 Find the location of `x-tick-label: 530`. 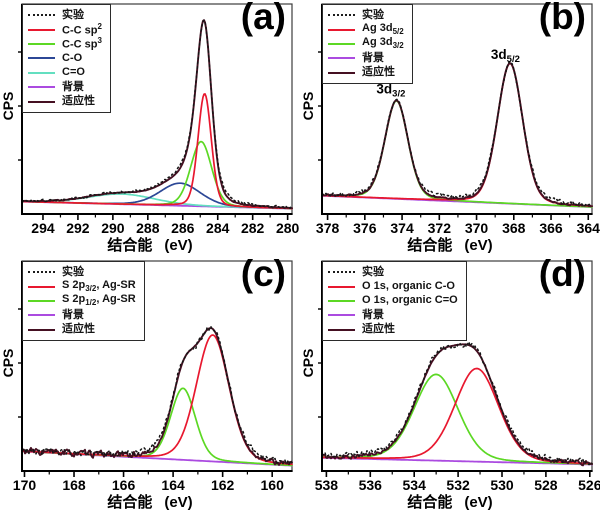

x-tick-label: 530 is located at coordinates (502, 485).